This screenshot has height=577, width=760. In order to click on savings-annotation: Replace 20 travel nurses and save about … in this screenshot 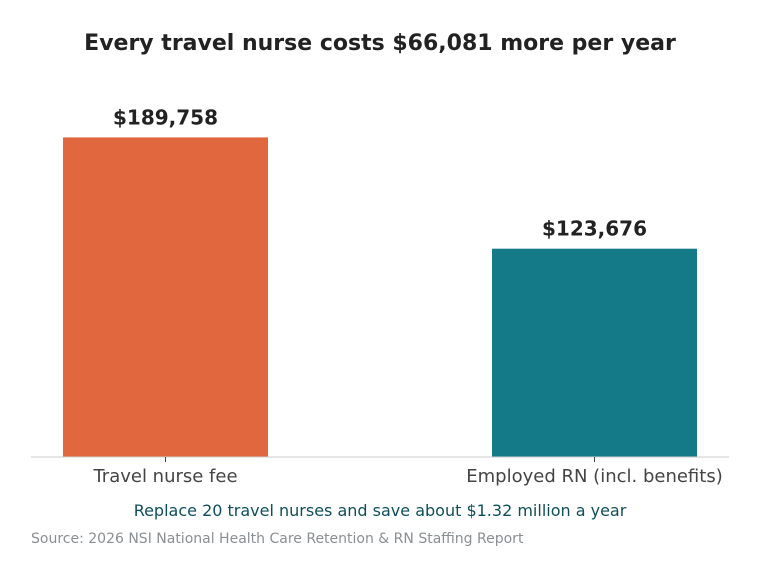, I will do `click(380, 510)`.